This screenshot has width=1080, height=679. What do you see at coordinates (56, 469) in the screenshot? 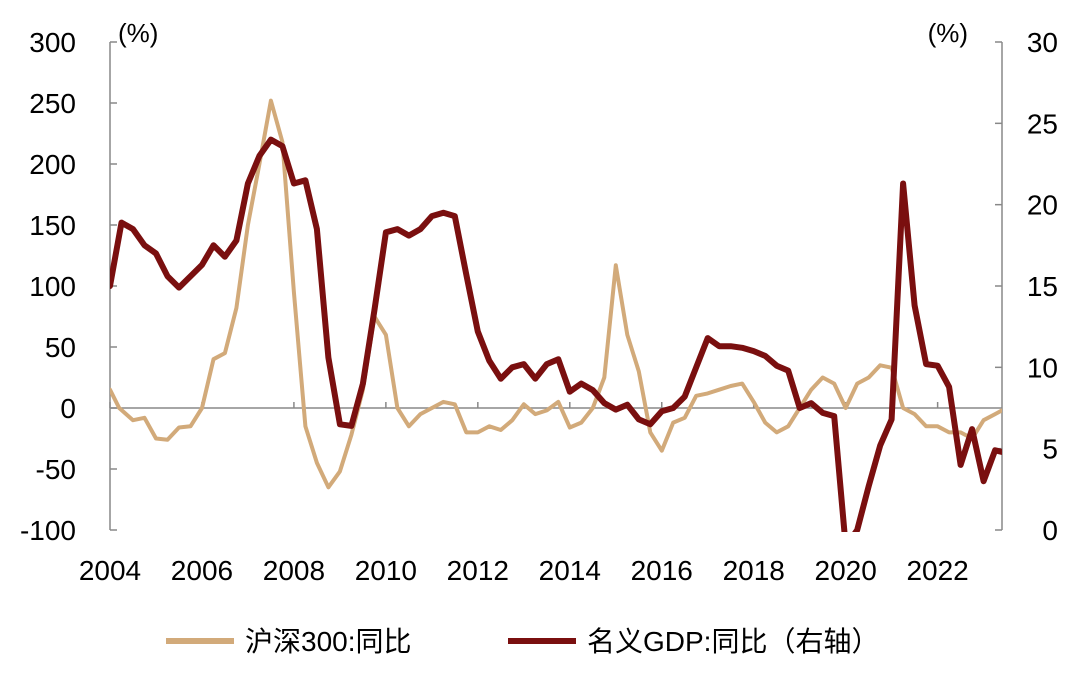
I see `left-tick-label: -50` at bounding box center [56, 469].